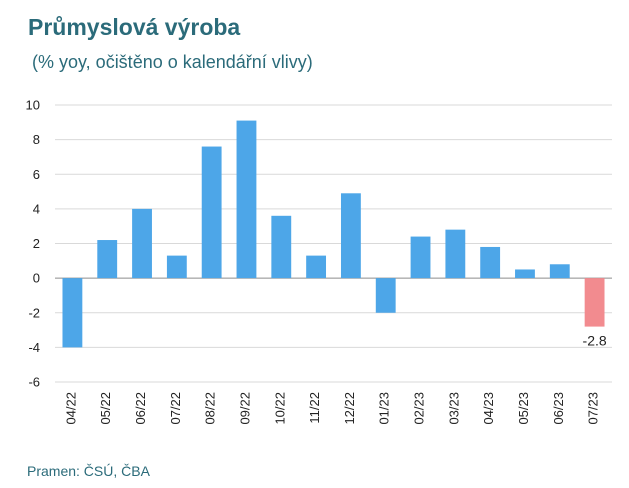 The width and height of the screenshot is (629, 488). I want to click on x-tick-label: 07/23, so click(593, 408).